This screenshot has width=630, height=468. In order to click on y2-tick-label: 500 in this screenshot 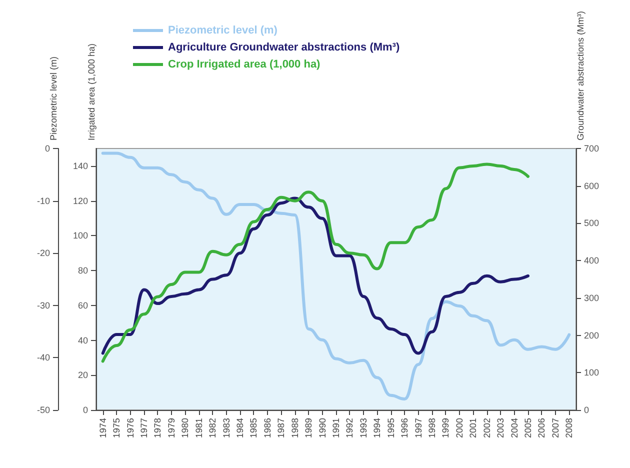, I will do `click(592, 223)`.